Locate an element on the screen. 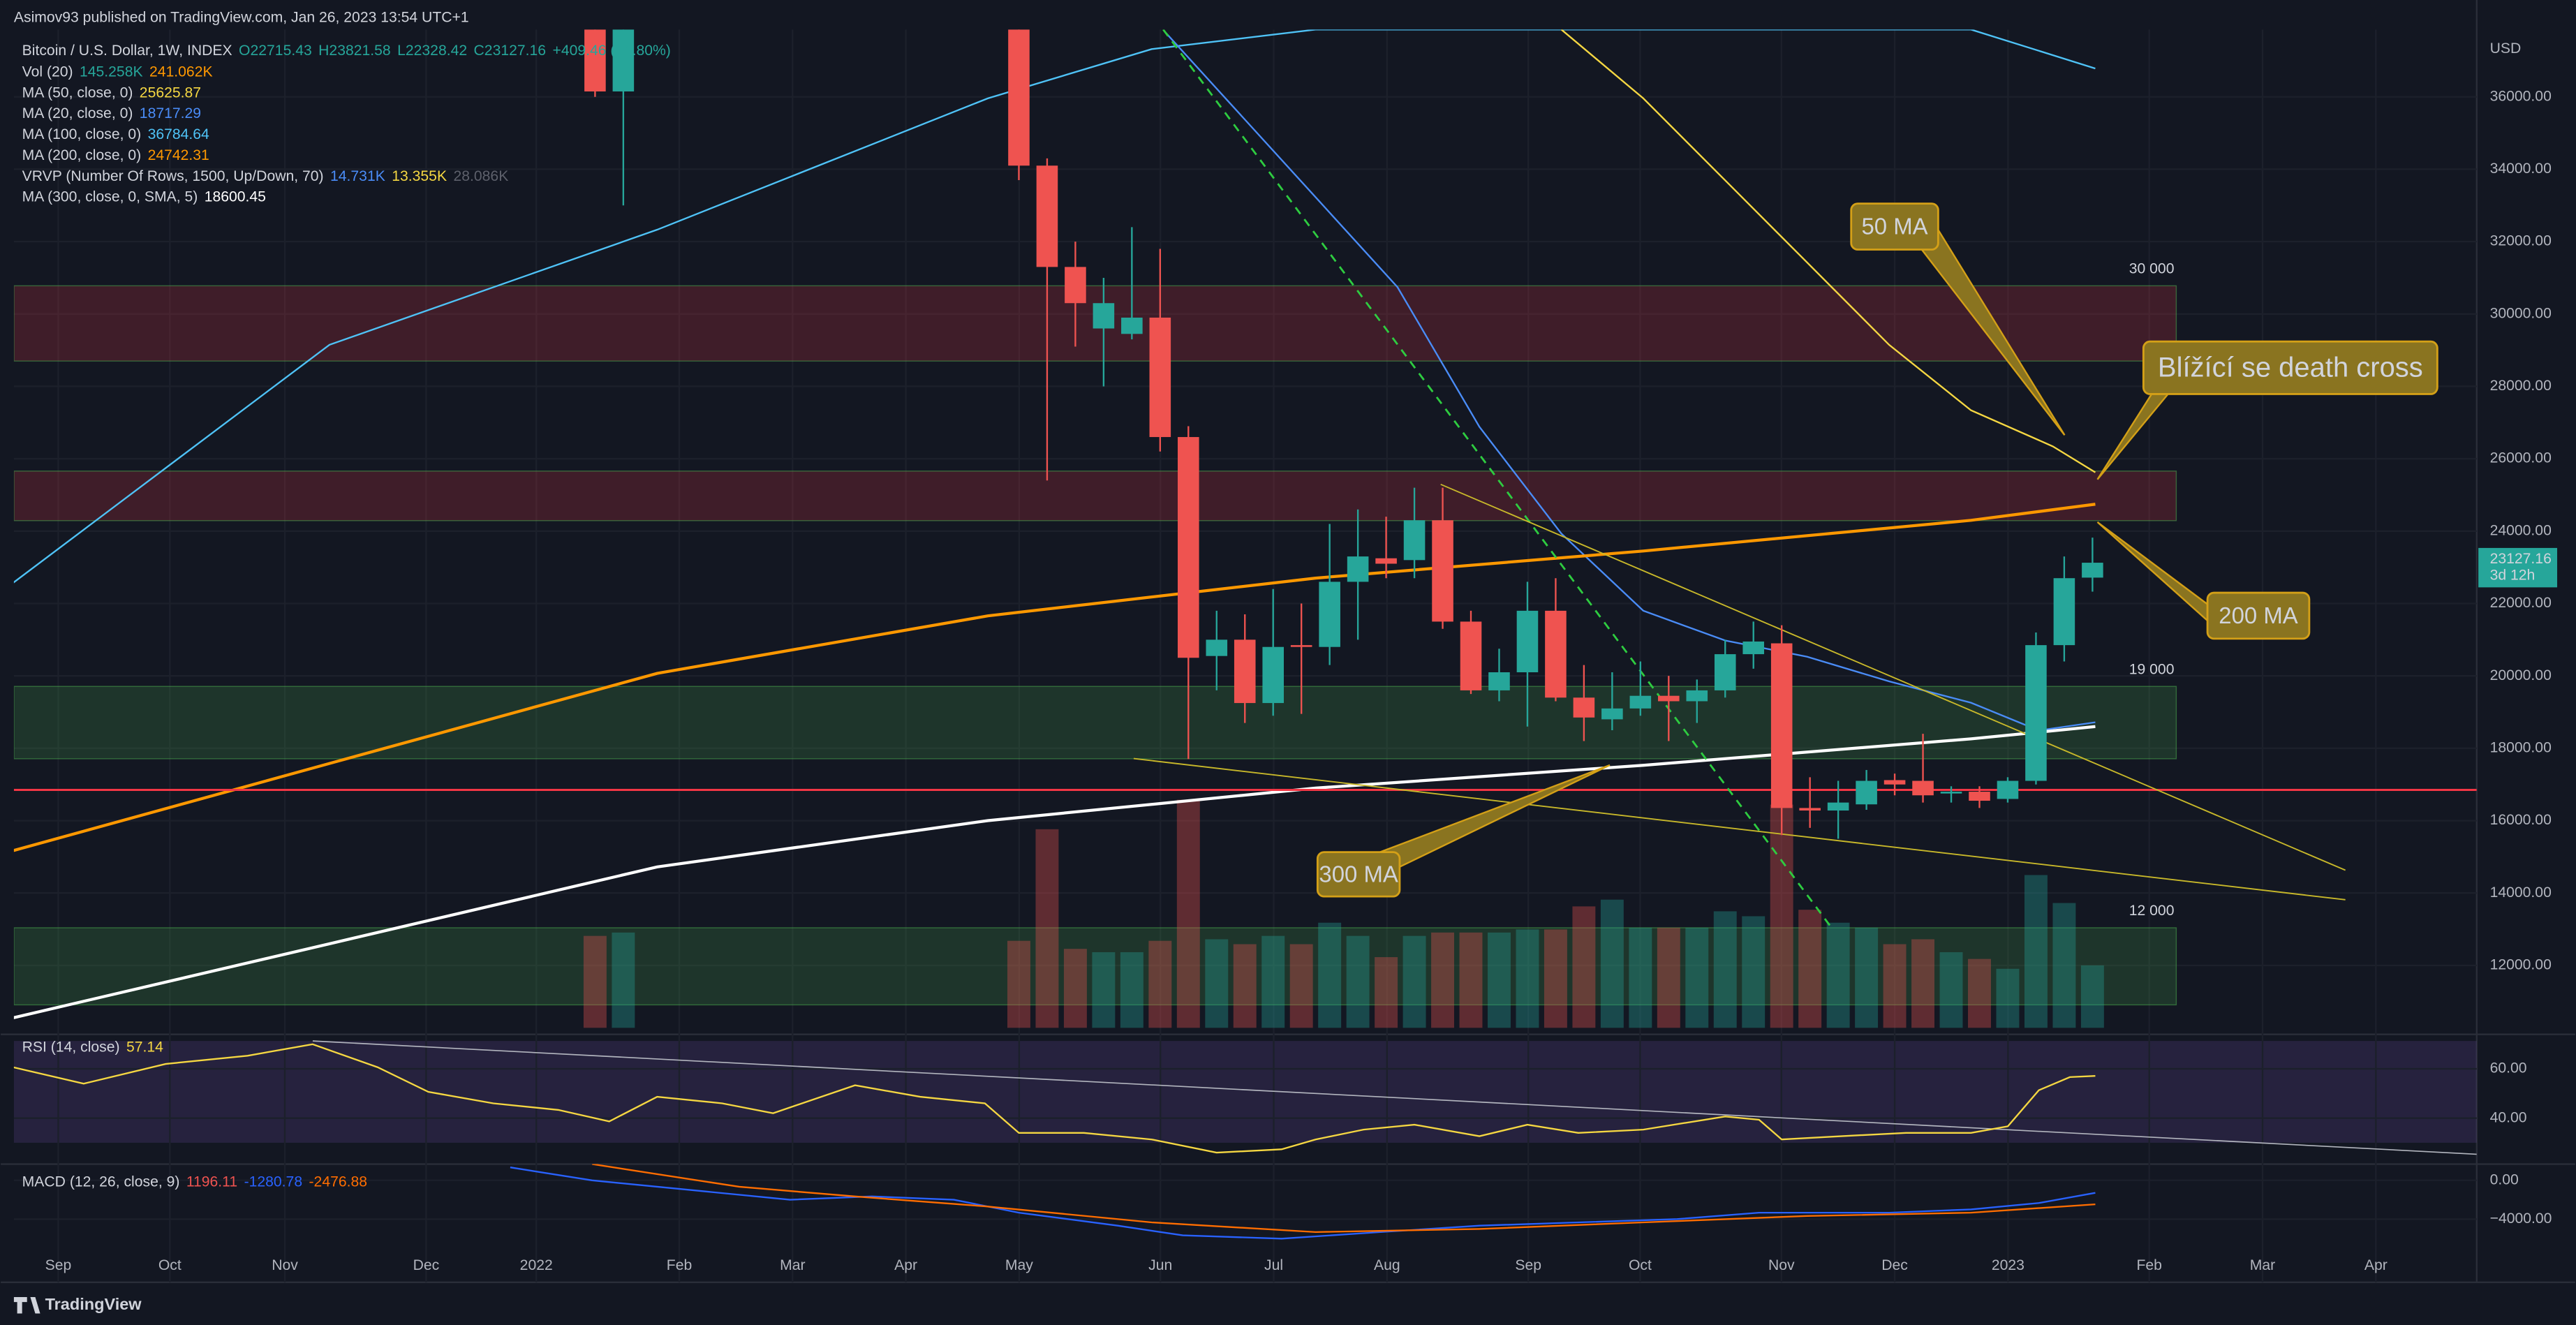  legend-item: 18717.29 is located at coordinates (170, 113).